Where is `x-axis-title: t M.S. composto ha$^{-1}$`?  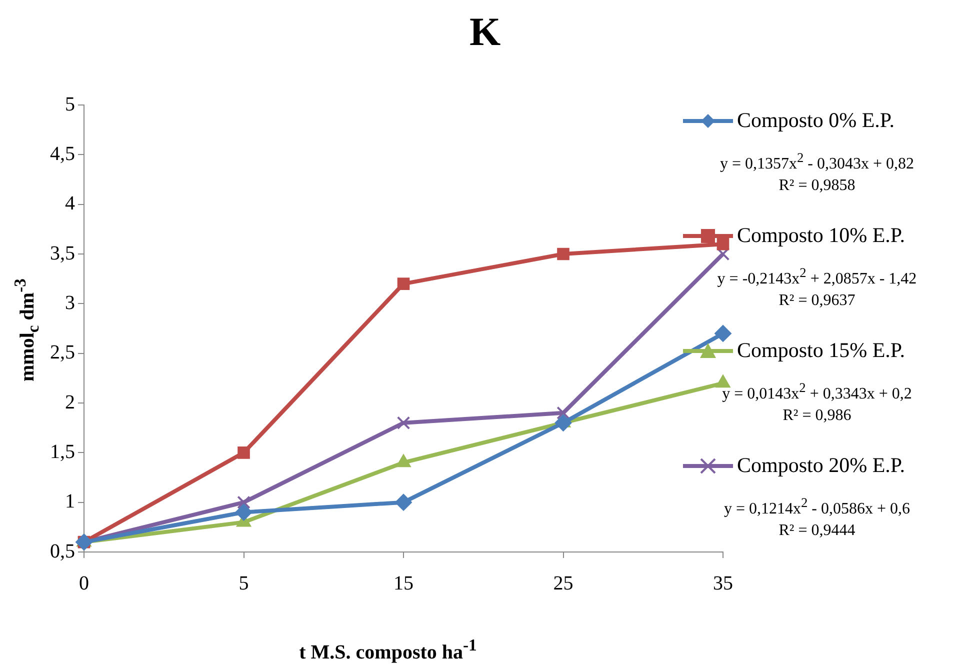
x-axis-title: t M.S. composto ha$^{-1}$ is located at coordinates (388, 650).